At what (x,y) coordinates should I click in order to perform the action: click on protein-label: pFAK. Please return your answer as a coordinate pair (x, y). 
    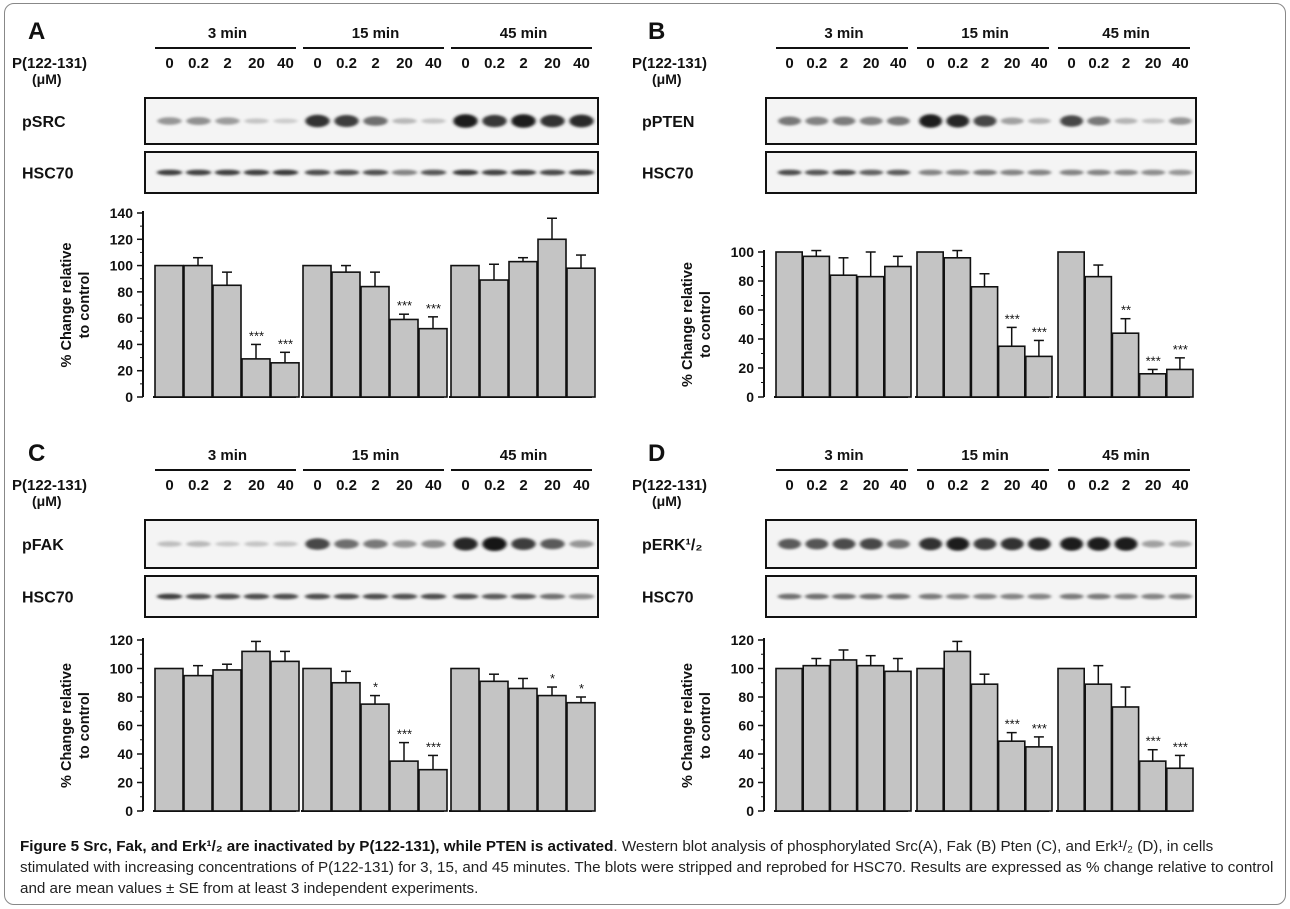
    Looking at the image, I should click on (43, 545).